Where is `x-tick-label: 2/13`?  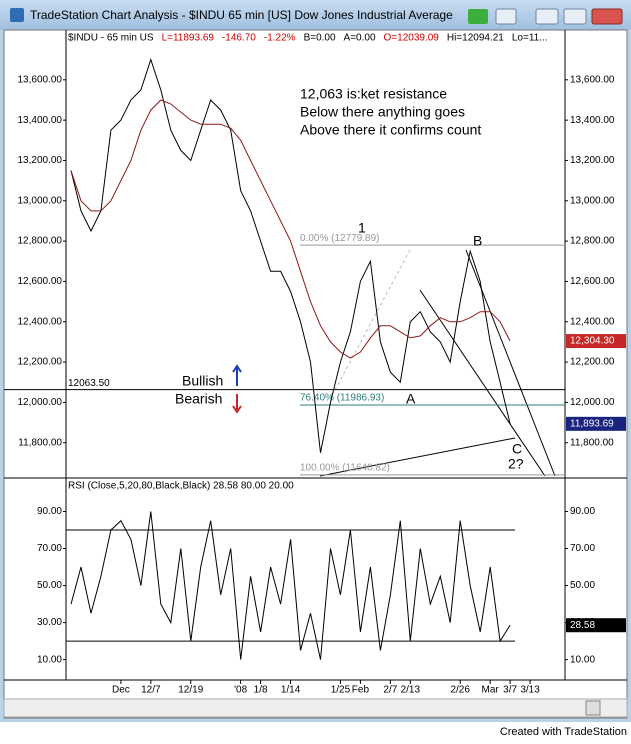 x-tick-label: 2/13 is located at coordinates (411, 690).